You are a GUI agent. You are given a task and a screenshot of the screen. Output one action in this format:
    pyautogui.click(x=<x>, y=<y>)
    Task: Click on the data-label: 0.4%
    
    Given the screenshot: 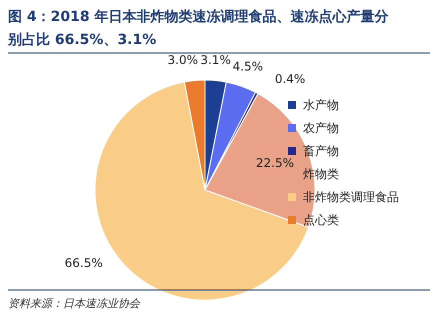 What is the action you would take?
    pyautogui.click(x=290, y=79)
    